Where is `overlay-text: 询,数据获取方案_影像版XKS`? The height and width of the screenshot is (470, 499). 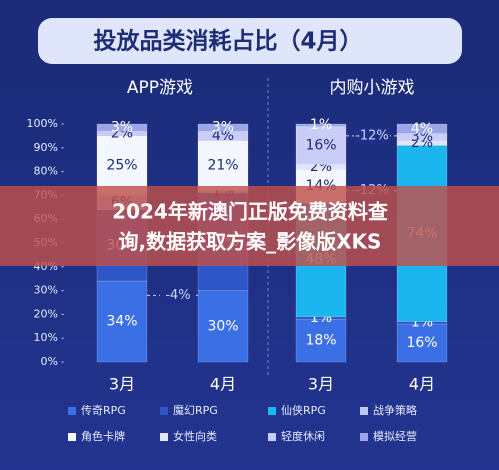 overlay-text: 询,数据获取方案_影像版XKS is located at coordinates (250, 242).